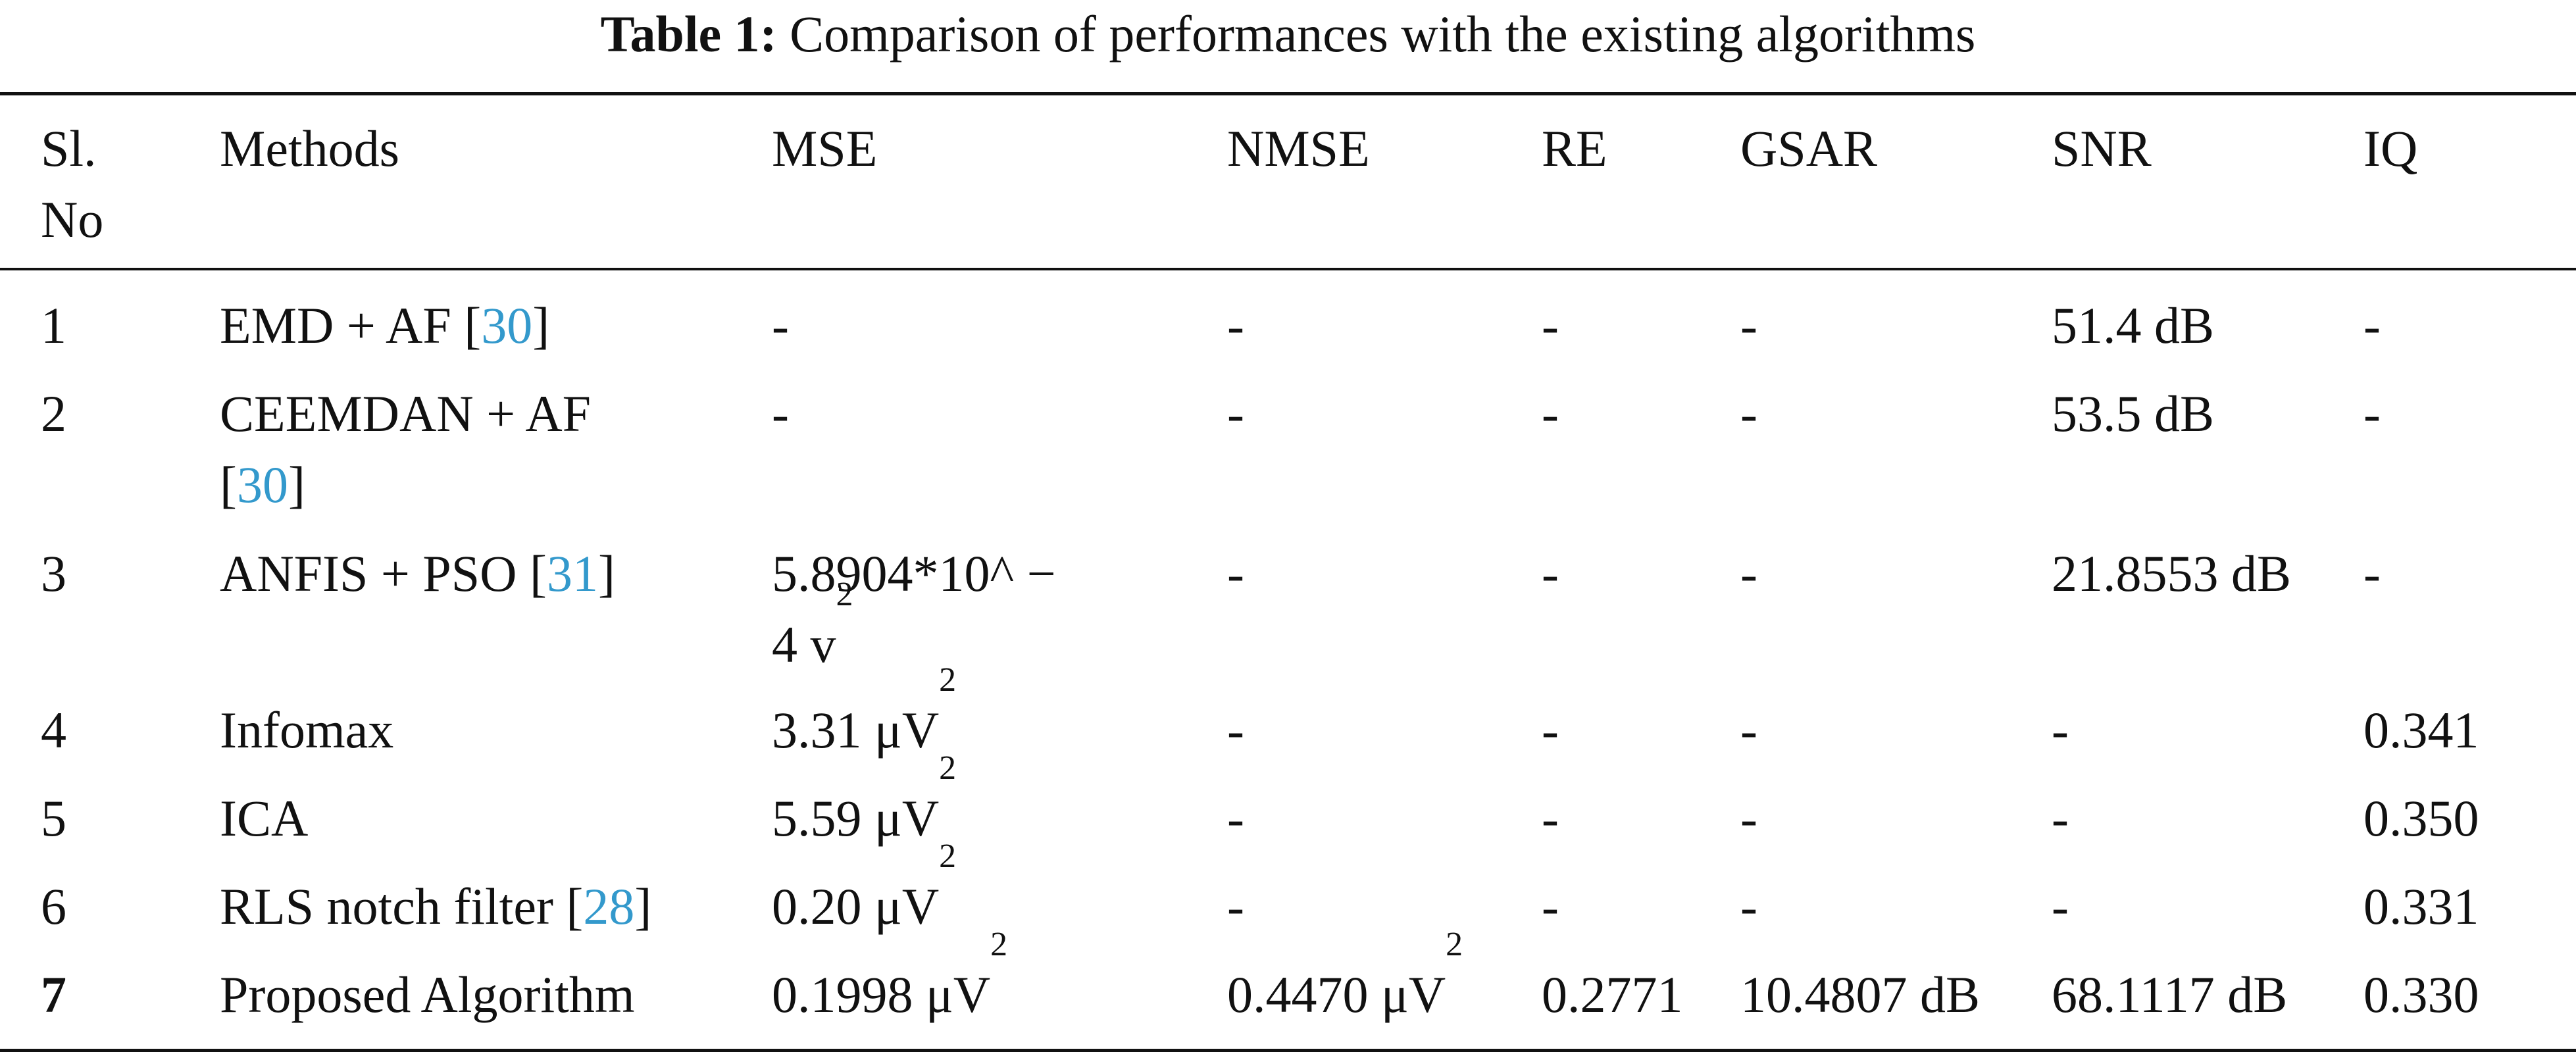 This screenshot has width=2576, height=1056. I want to click on header-snr: SNR, so click(2102, 148).